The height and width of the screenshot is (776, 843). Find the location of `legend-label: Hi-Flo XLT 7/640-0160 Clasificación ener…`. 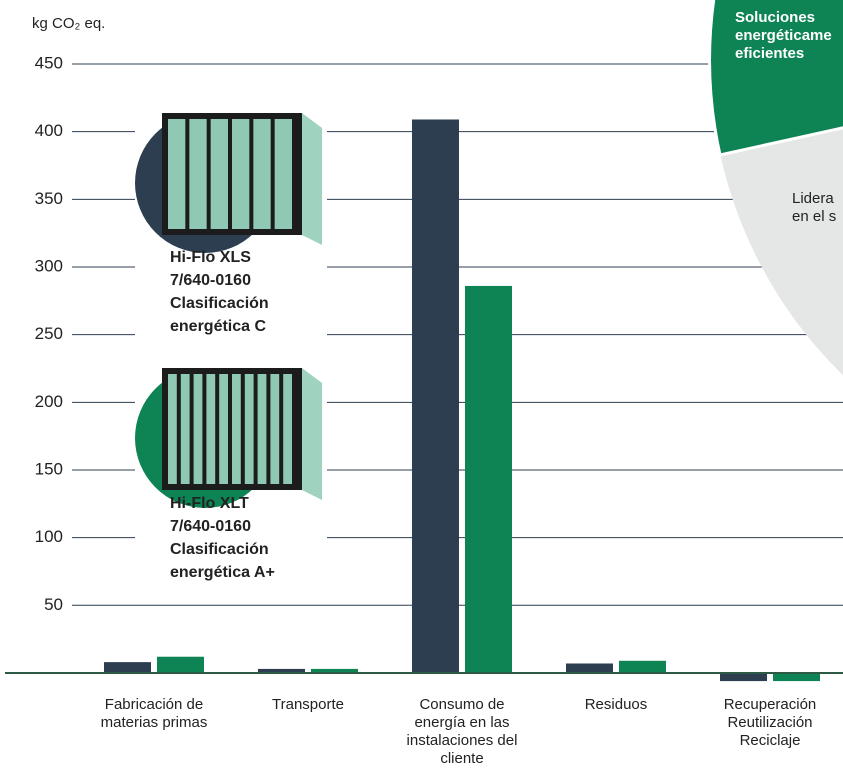

legend-label: Hi-Flo XLT 7/640-0160 Clasificación ener… is located at coordinates (222, 538).